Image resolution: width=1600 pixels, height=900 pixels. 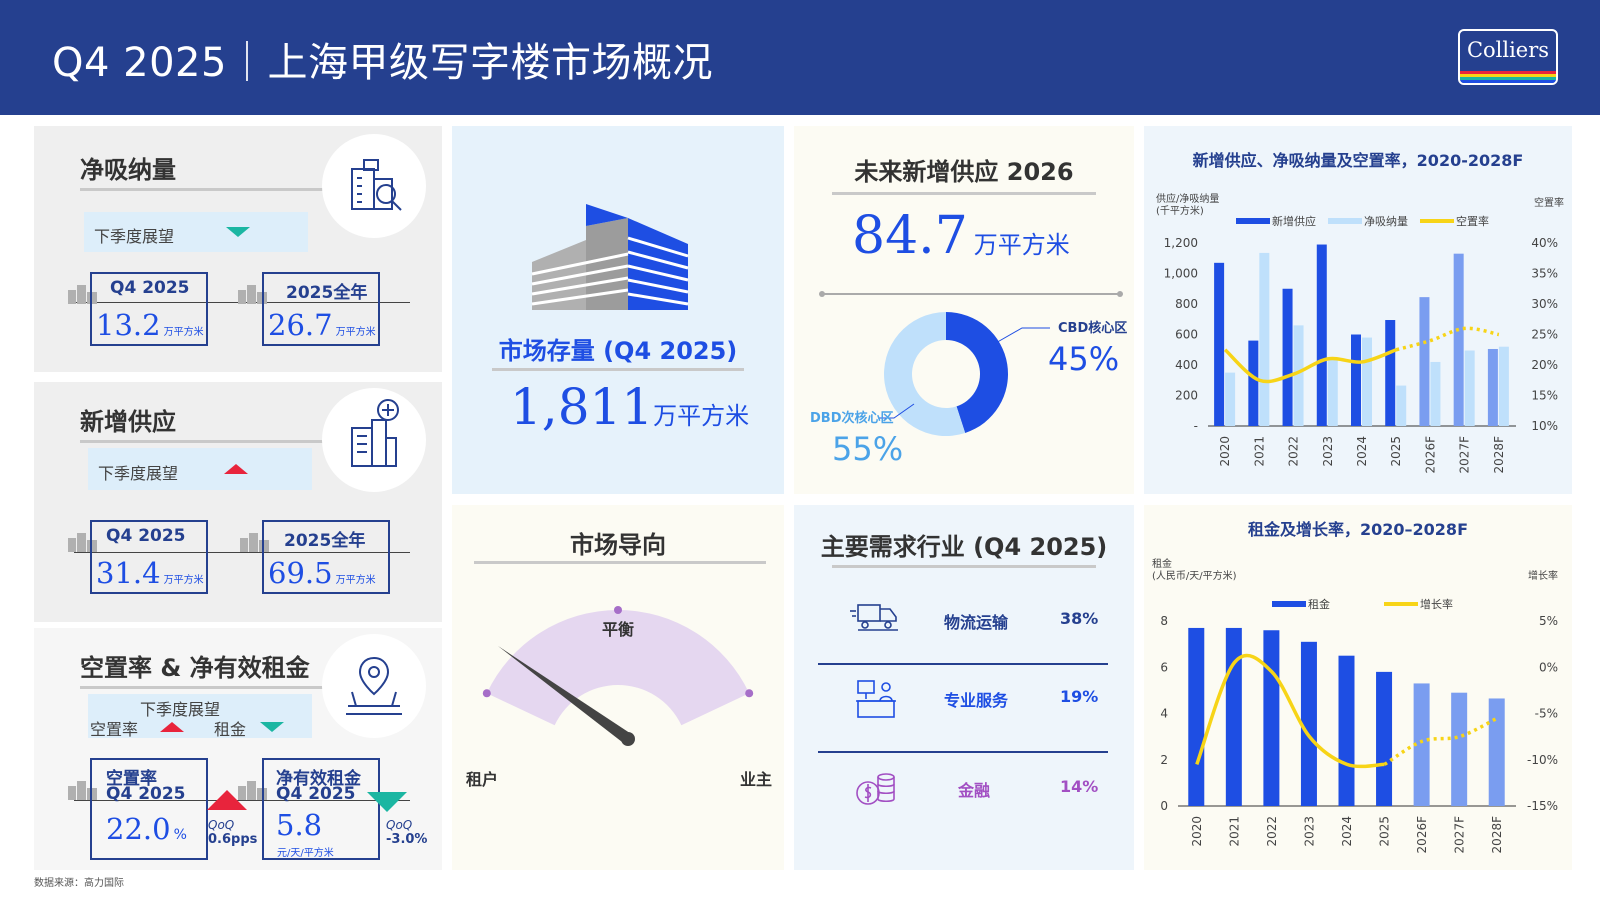 What do you see at coordinates (131, 779) in the screenshot?
I see `box-label: 空置率` at bounding box center [131, 779].